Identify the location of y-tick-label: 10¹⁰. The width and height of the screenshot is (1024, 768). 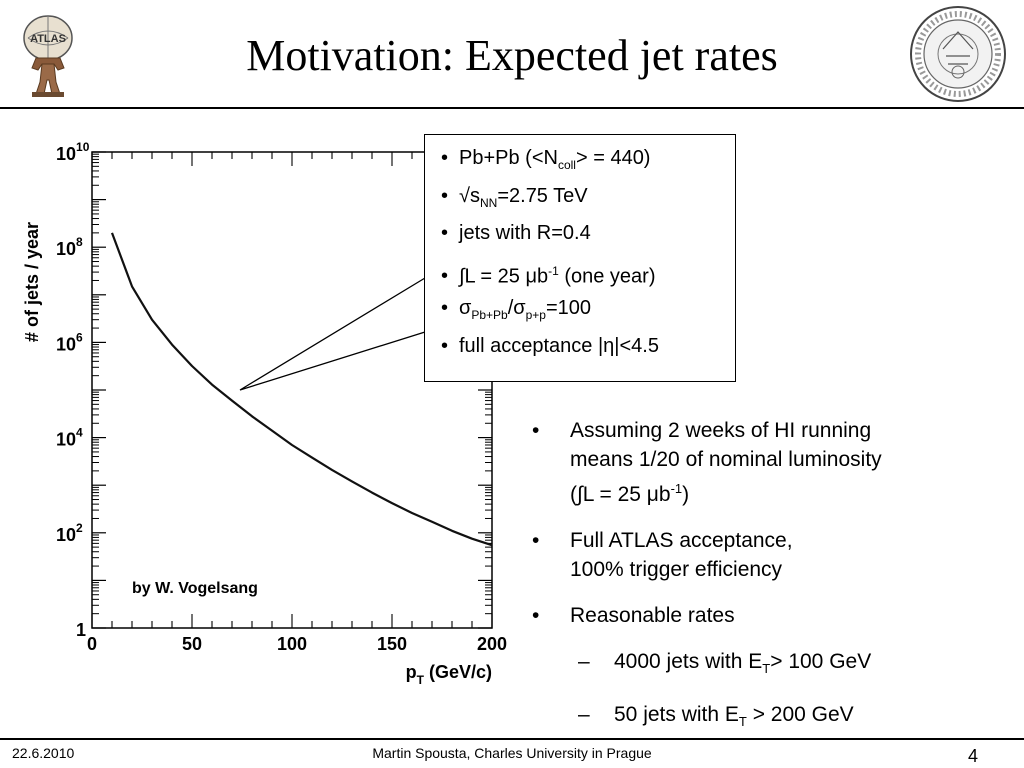
(73, 152).